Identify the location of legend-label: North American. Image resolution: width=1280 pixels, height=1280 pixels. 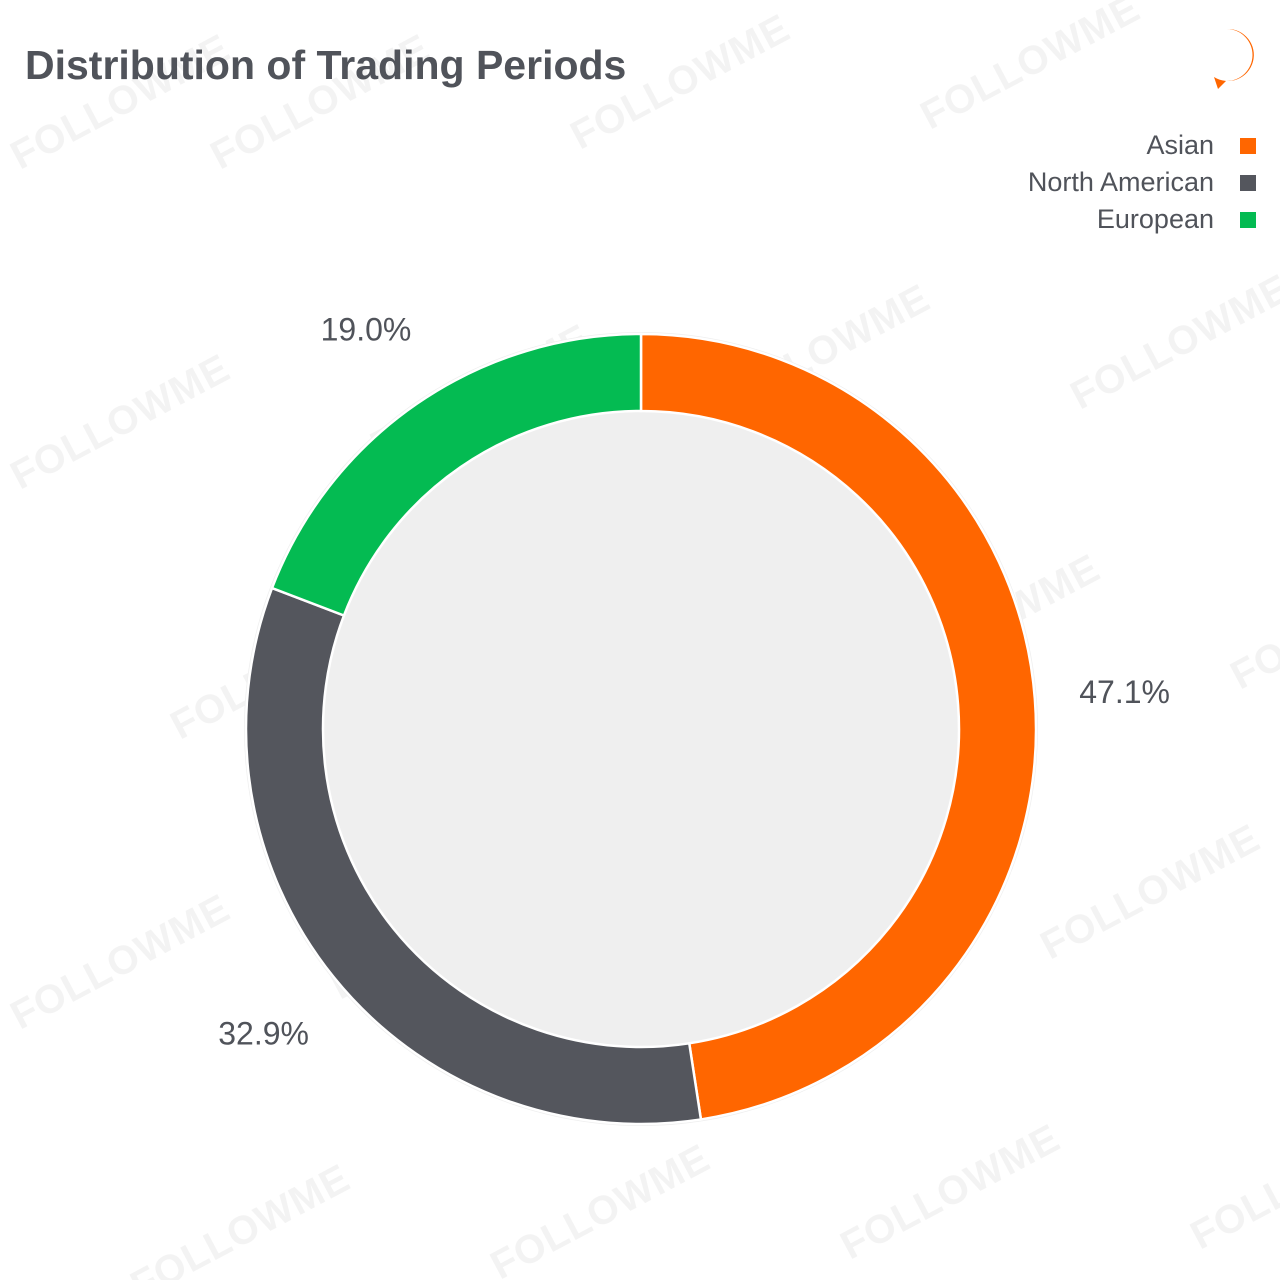
(1120, 182).